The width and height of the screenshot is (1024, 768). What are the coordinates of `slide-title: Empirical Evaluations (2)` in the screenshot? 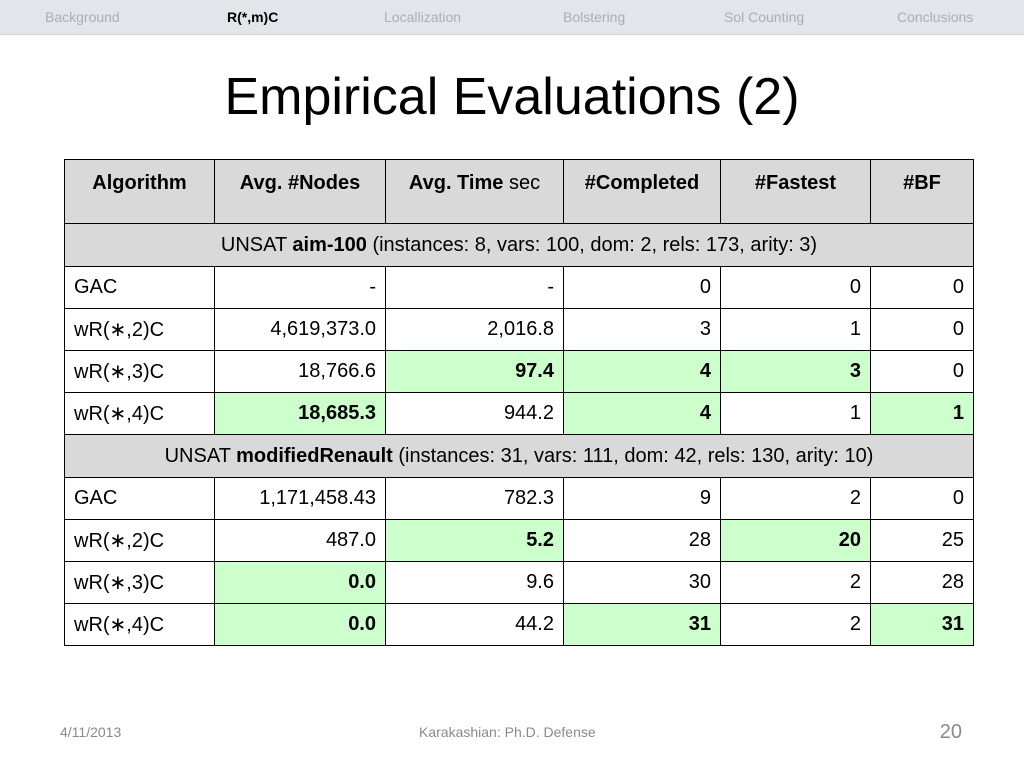 It's located at (512, 97).